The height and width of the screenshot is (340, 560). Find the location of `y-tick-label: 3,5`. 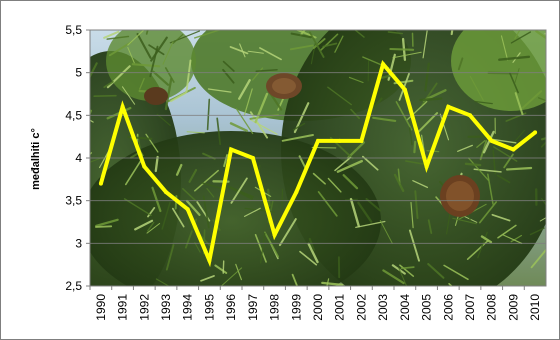

y-tick-label: 3,5 is located at coordinates (73, 201).